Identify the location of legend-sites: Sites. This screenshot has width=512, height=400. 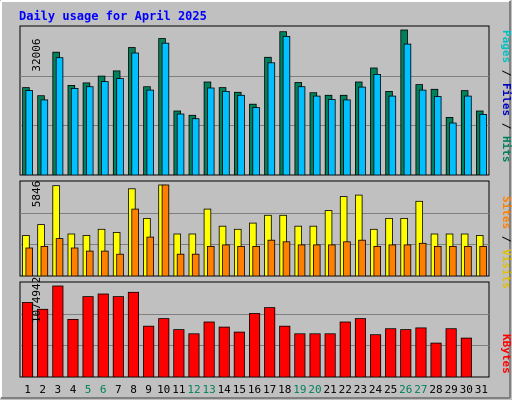
(506, 212).